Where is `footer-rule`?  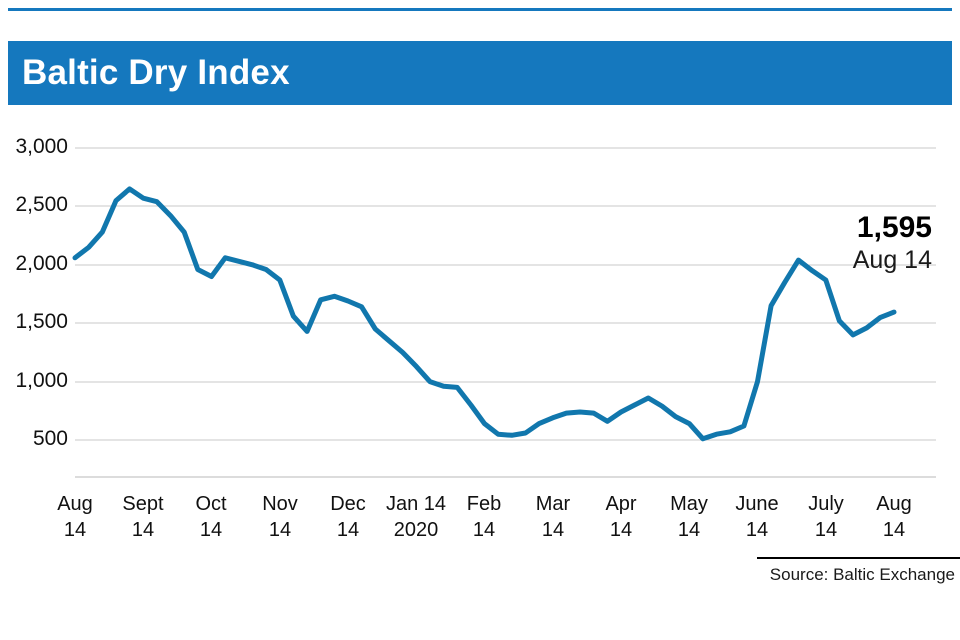 footer-rule is located at coordinates (858, 558).